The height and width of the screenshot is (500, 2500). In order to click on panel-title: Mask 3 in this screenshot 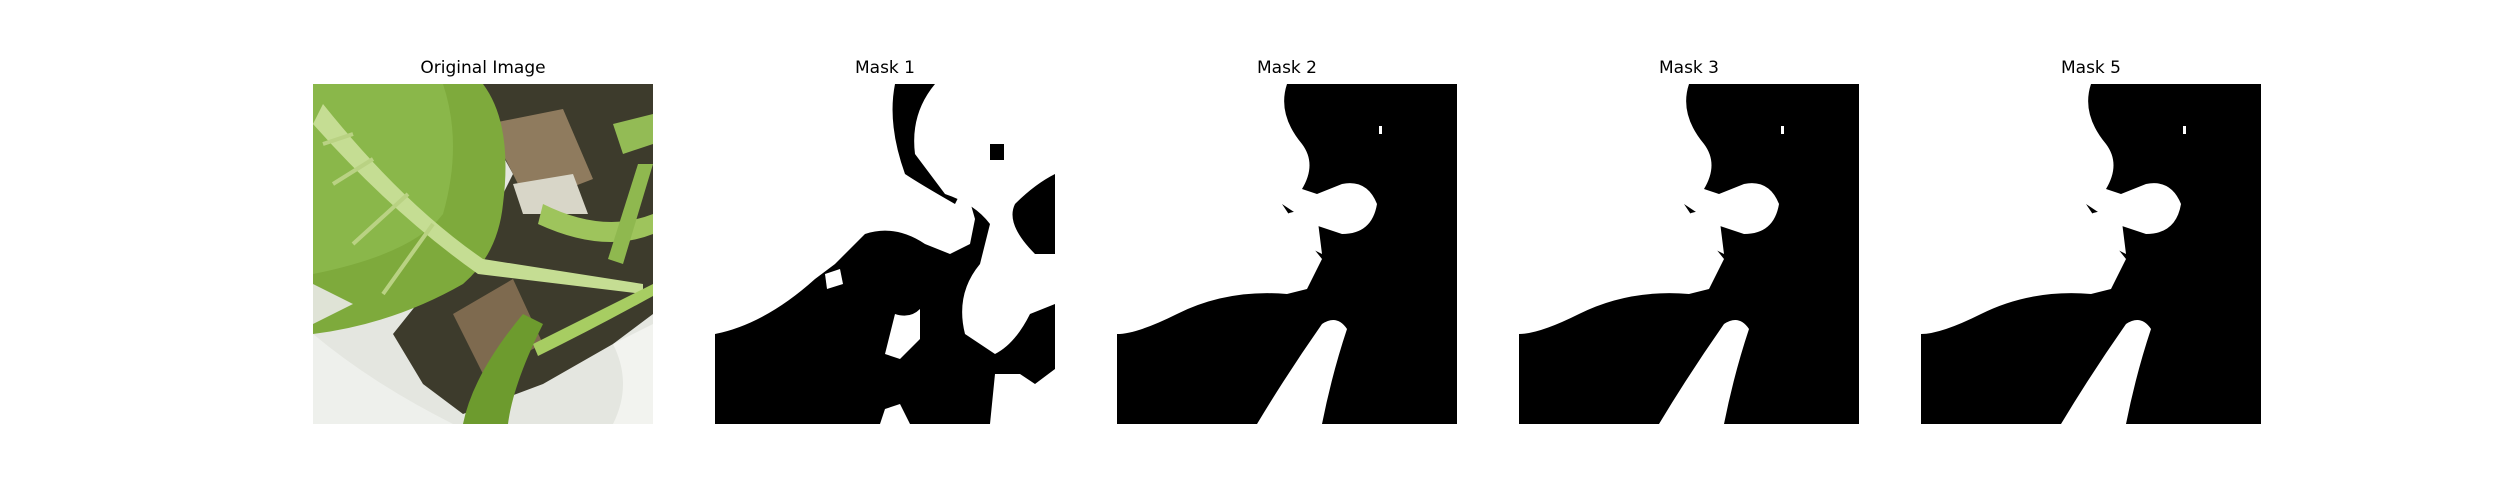, I will do `click(1688, 68)`.